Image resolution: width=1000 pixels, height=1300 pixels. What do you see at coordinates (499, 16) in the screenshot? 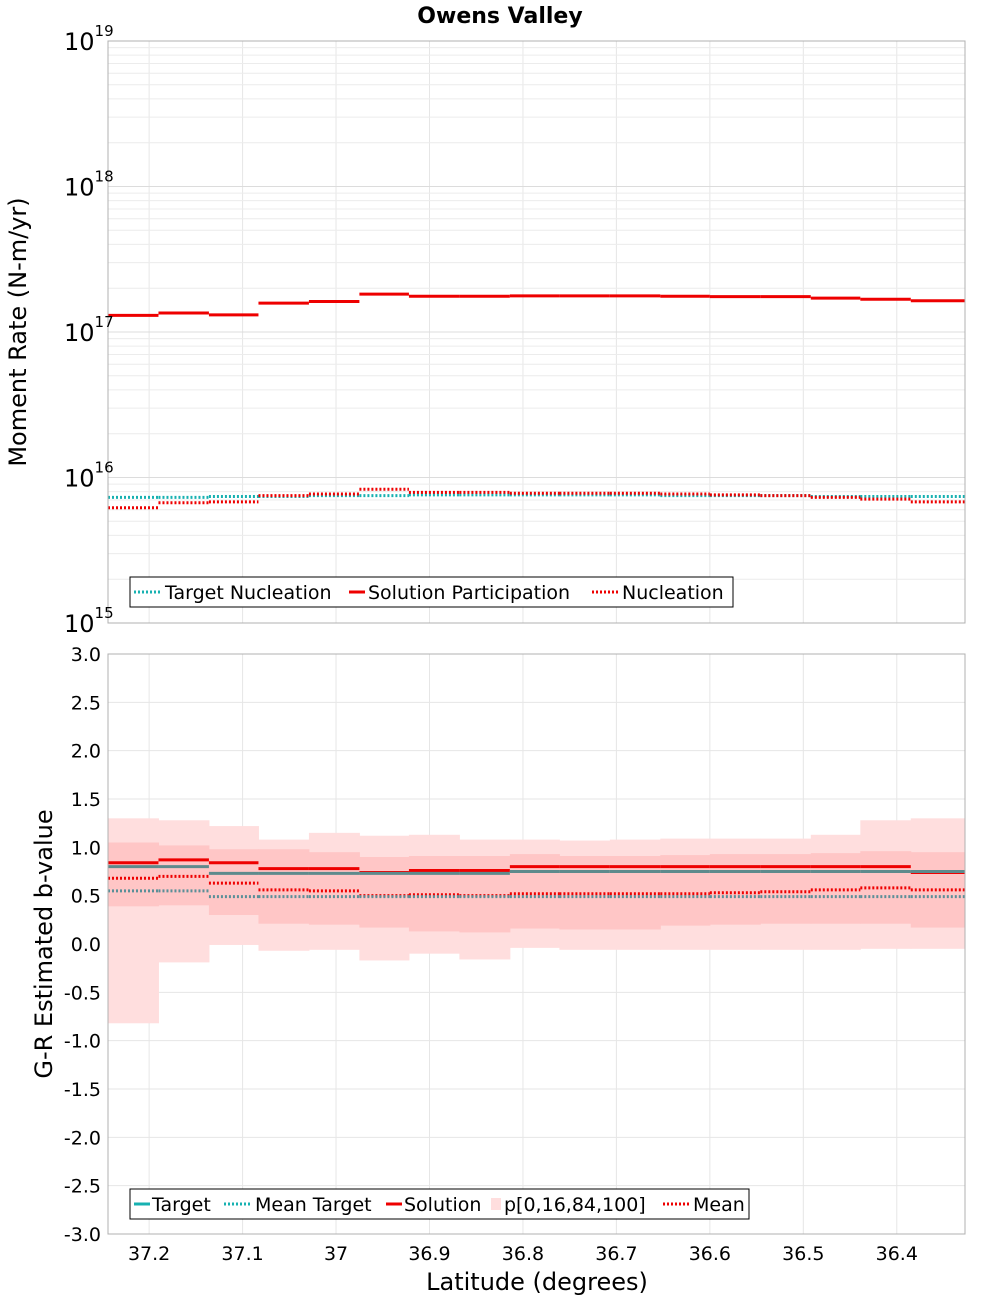
I see `chart-title: Owens Valley` at bounding box center [499, 16].